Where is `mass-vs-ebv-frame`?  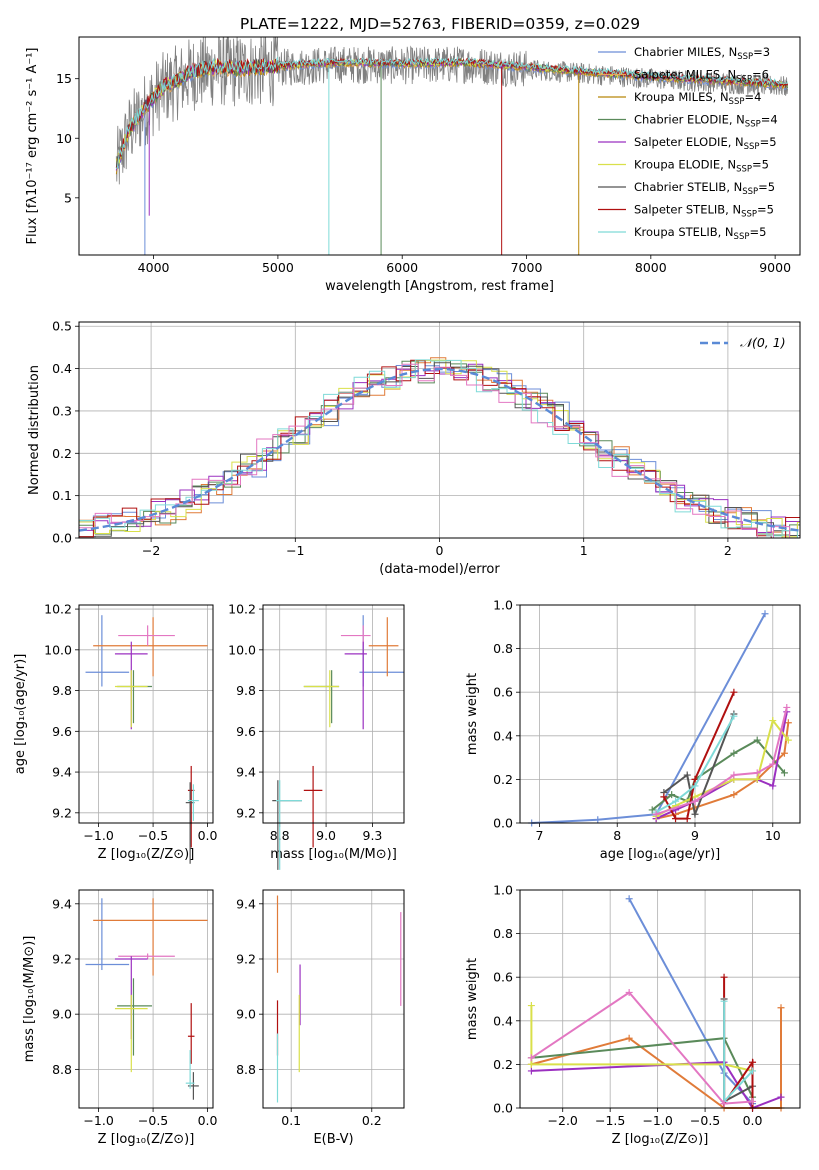 mass-vs-ebv-frame is located at coordinates (333, 999).